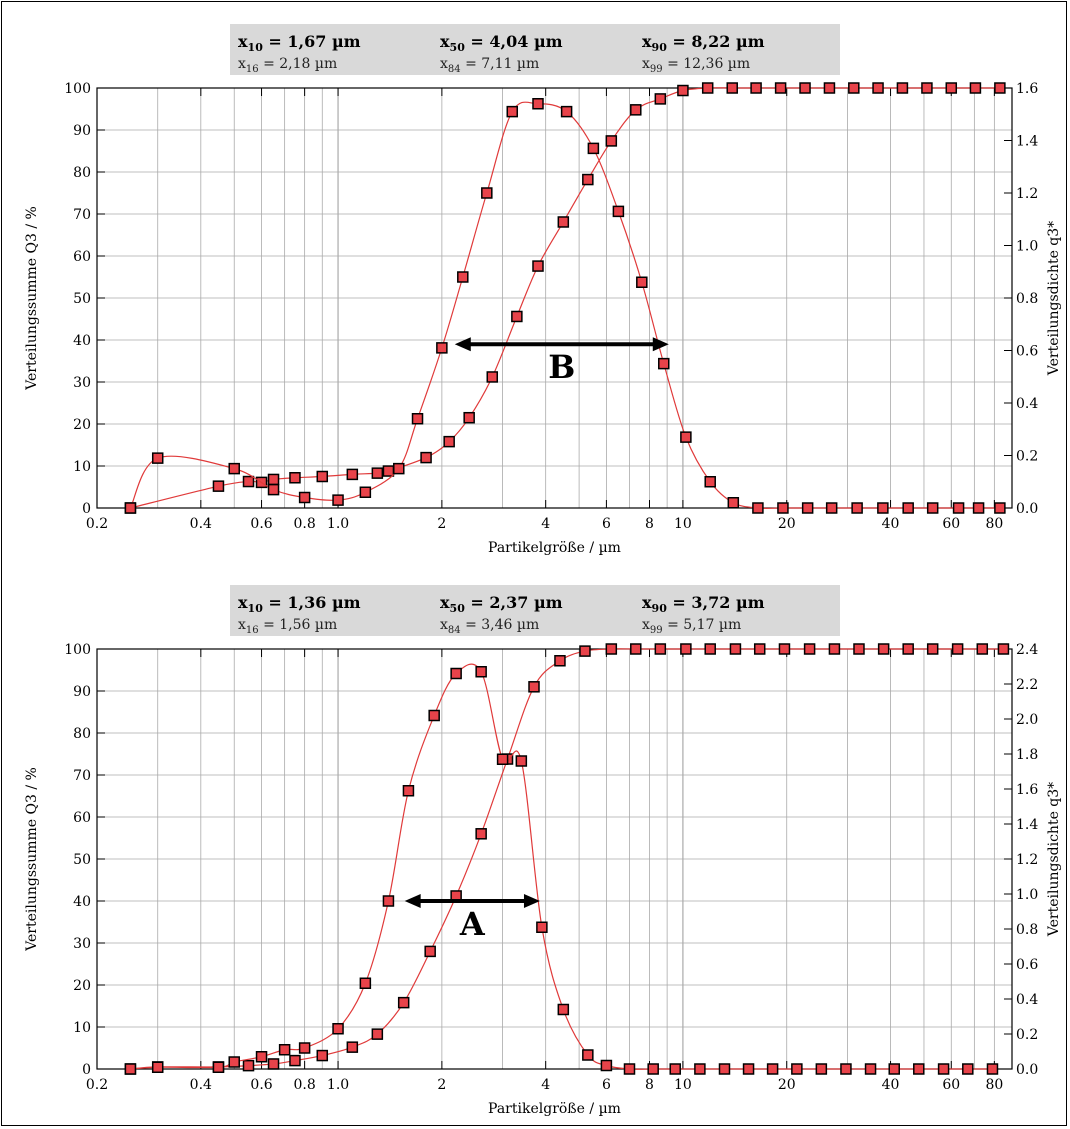  What do you see at coordinates (1027, 457) in the screenshot?
I see `y2-tick-label: 0.2` at bounding box center [1027, 457].